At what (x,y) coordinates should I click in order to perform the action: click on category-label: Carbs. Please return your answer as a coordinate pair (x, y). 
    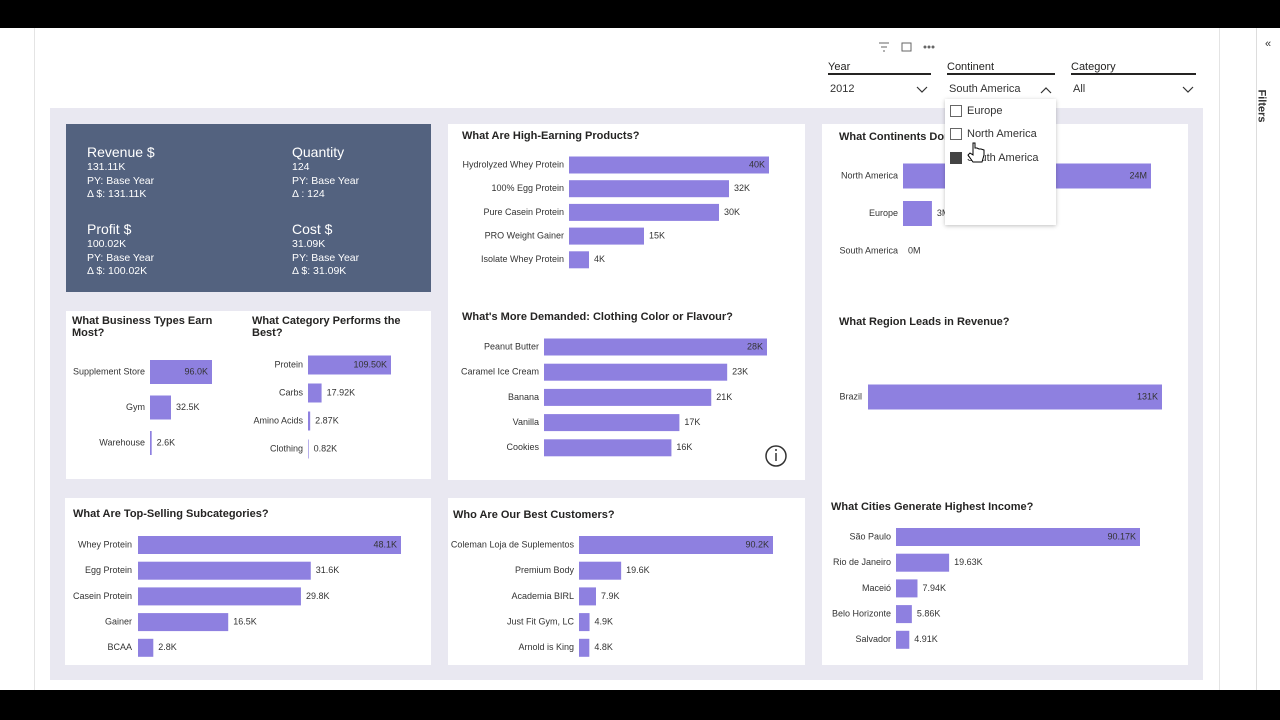
    Looking at the image, I should click on (291, 392).